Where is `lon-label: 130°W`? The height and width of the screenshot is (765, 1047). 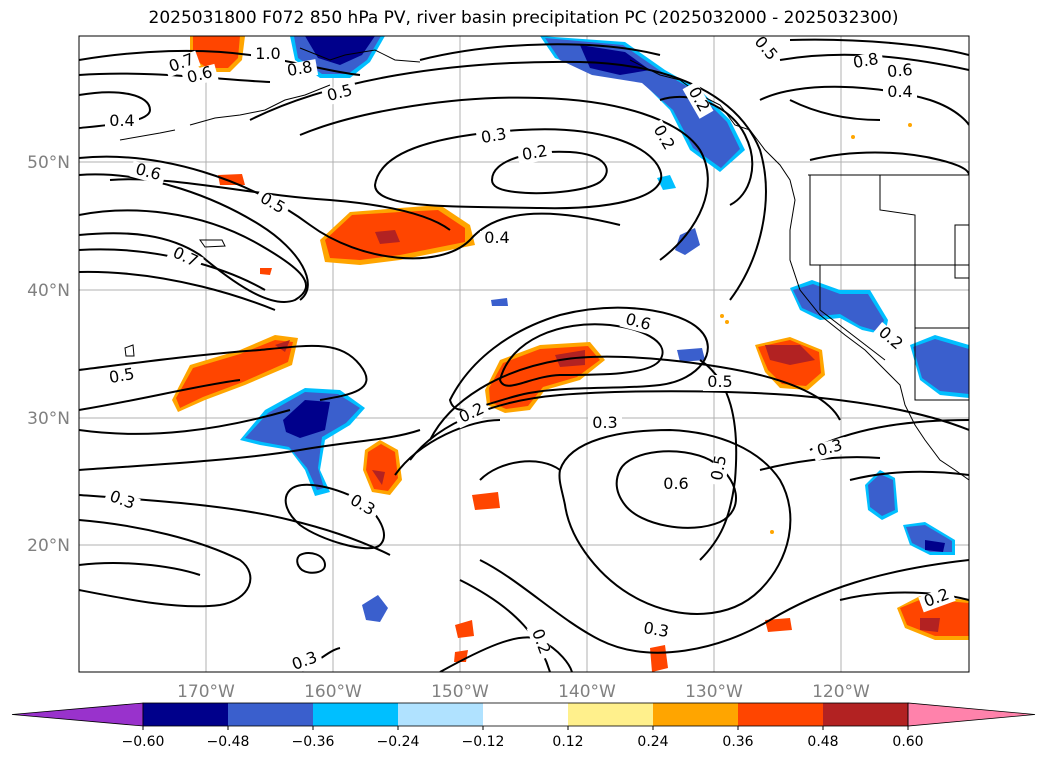
lon-label: 130°W is located at coordinates (714, 692).